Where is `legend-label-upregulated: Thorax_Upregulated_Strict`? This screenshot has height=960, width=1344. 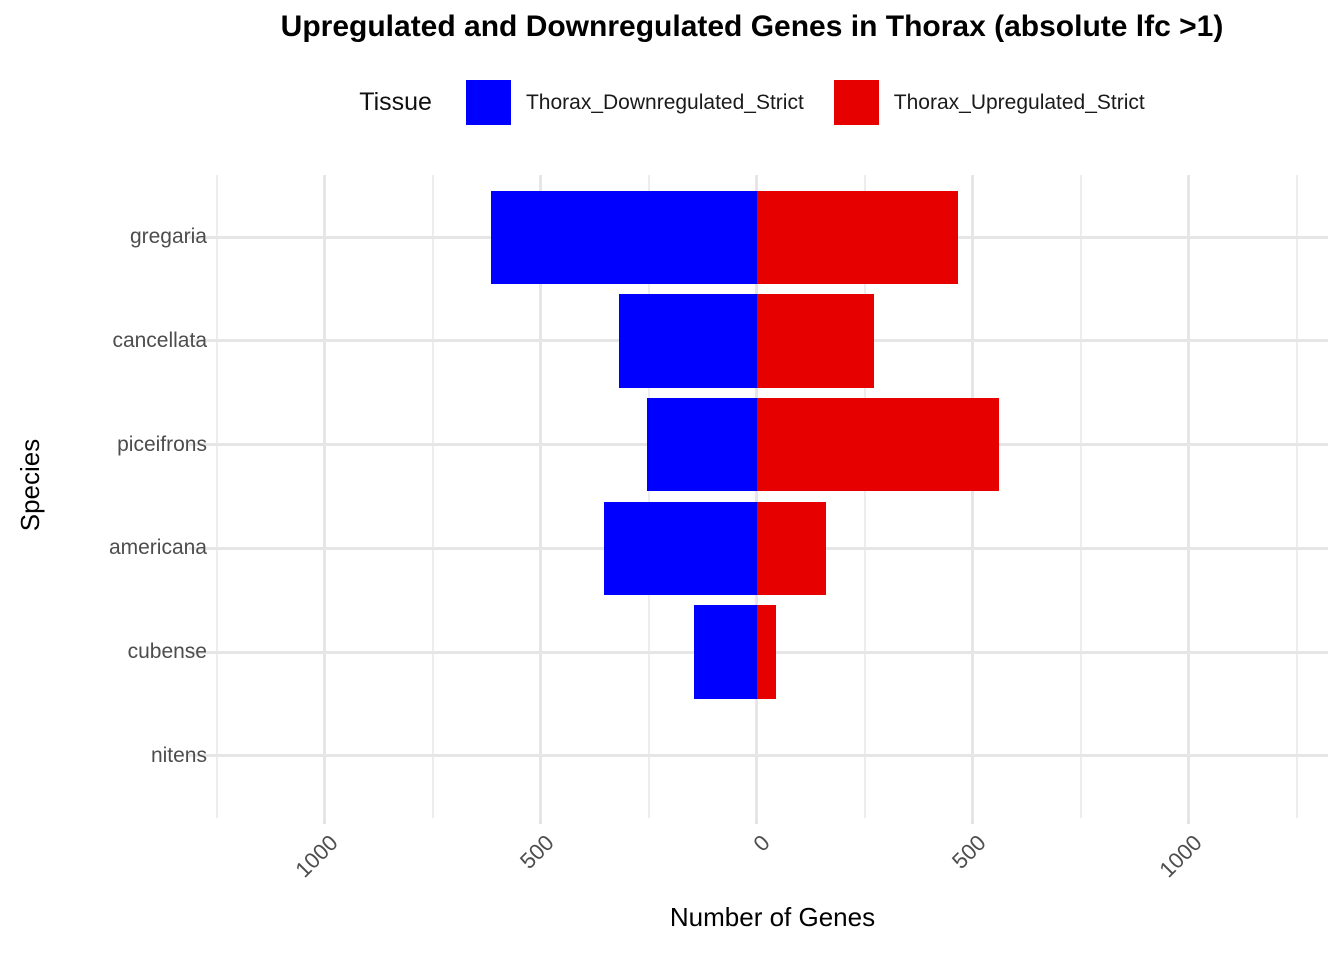 legend-label-upregulated: Thorax_Upregulated_Strict is located at coordinates (1019, 102).